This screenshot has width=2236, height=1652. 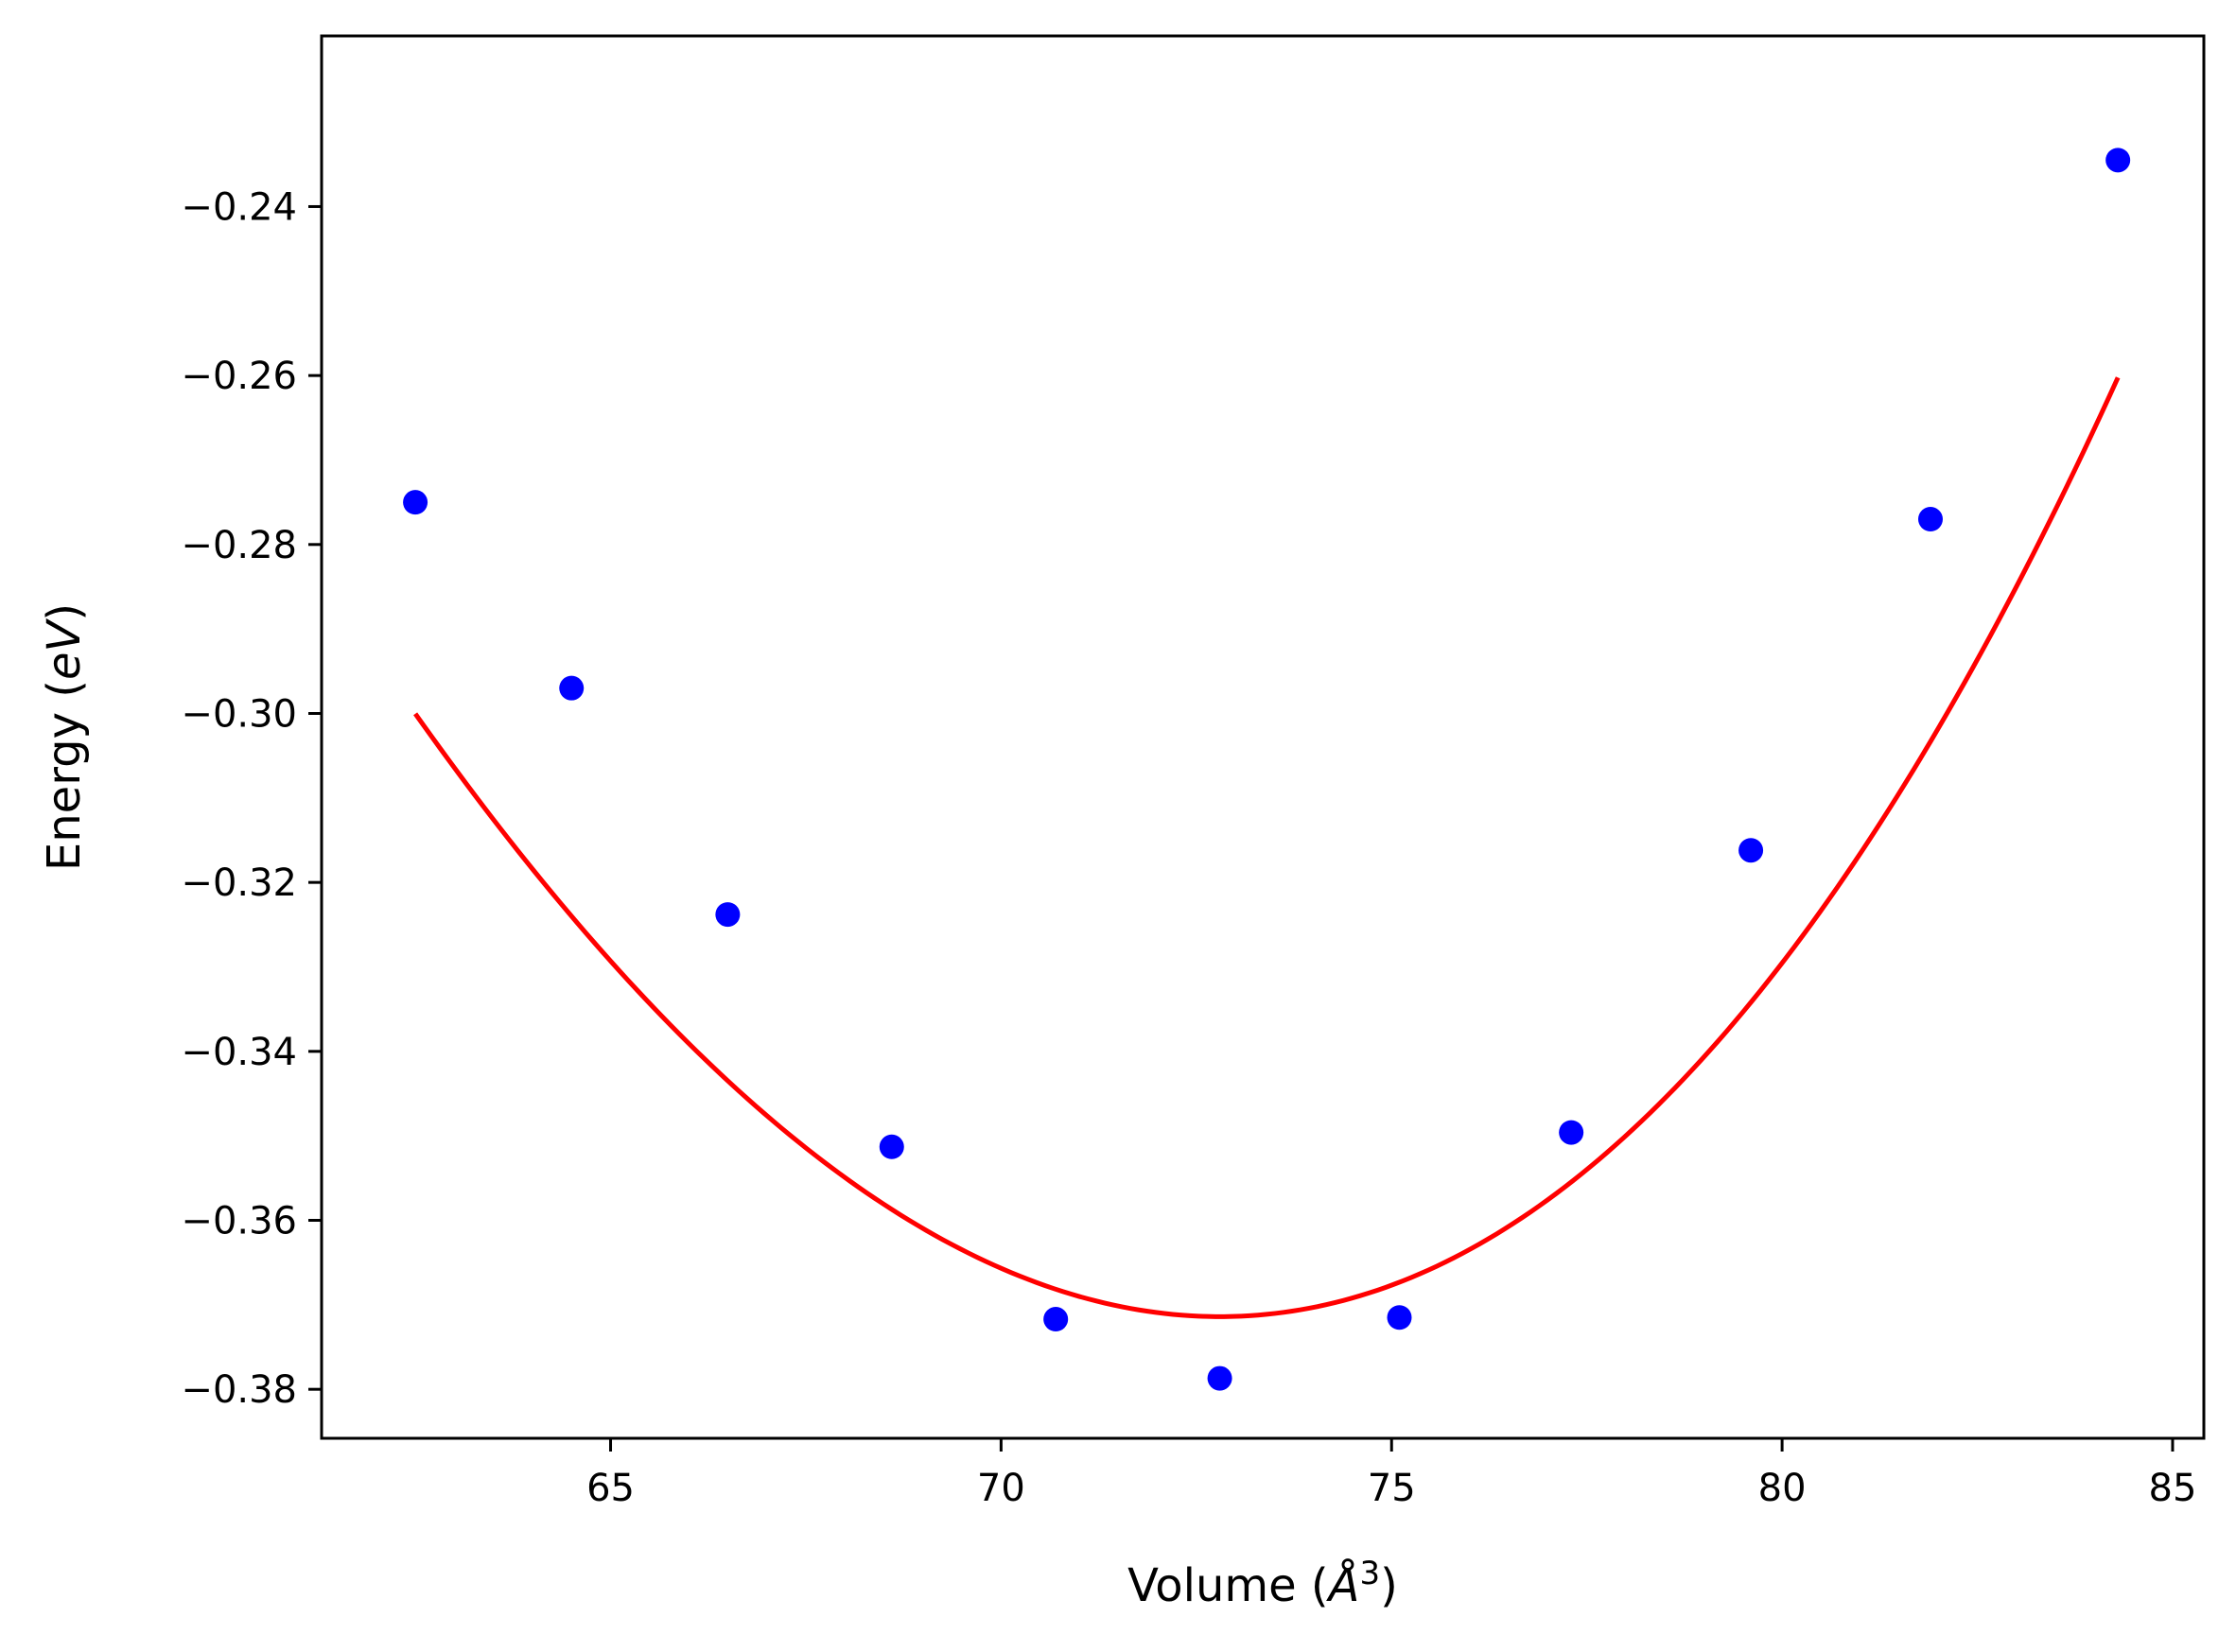 I want to click on x-tick-label: 70, so click(x=1001, y=1489).